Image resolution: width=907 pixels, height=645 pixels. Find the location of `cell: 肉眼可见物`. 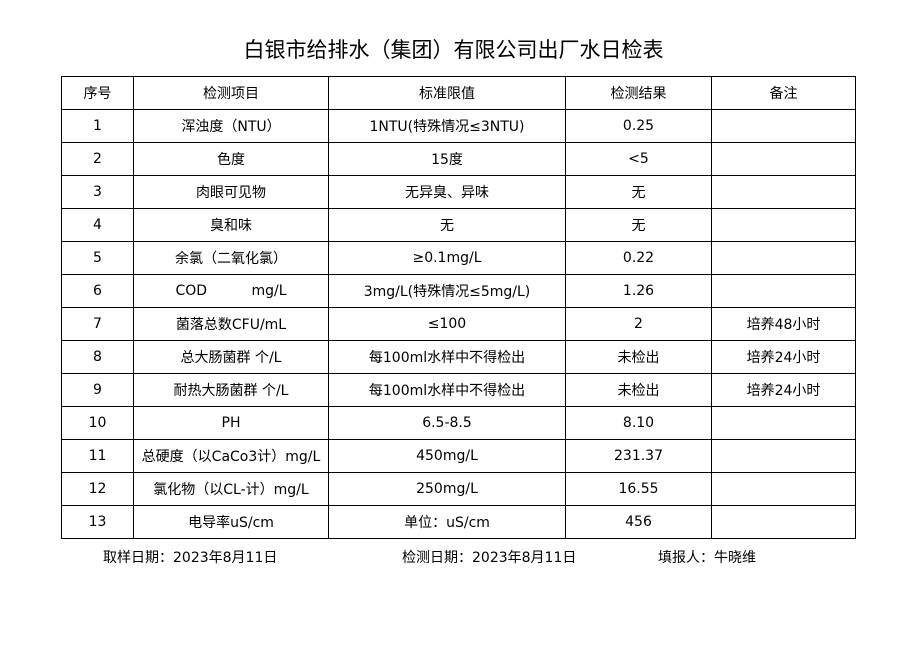

cell: 肉眼可见物 is located at coordinates (231, 192).